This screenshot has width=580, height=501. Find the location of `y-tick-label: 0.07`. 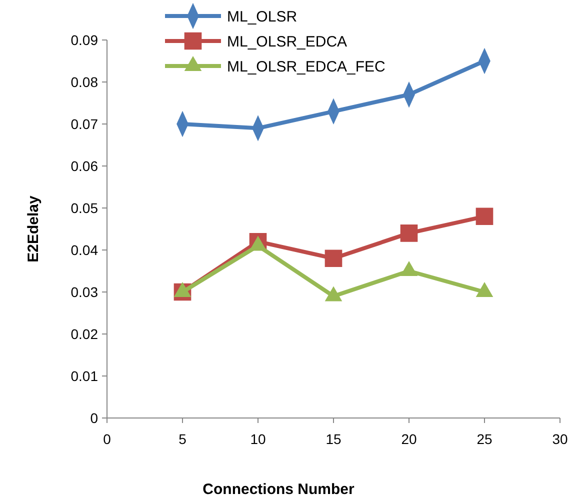

y-tick-label: 0.07 is located at coordinates (84, 124).